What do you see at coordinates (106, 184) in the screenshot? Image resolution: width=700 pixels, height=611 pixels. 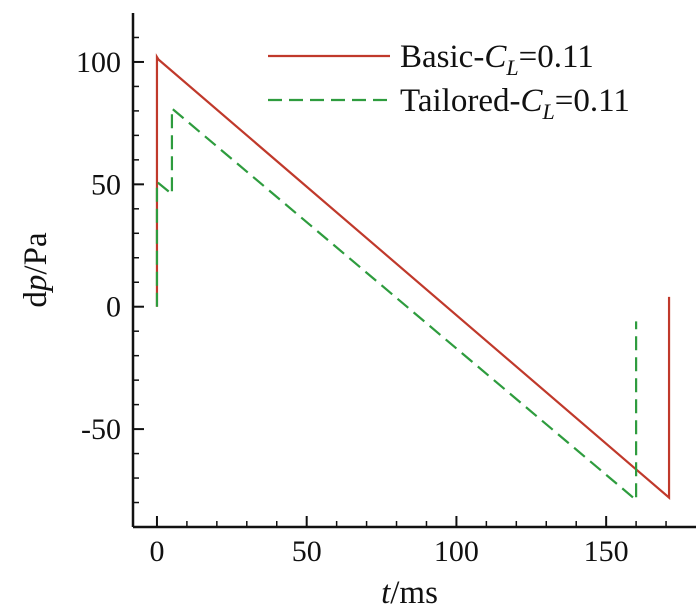 I see `y-tick-label: 50` at bounding box center [106, 184].